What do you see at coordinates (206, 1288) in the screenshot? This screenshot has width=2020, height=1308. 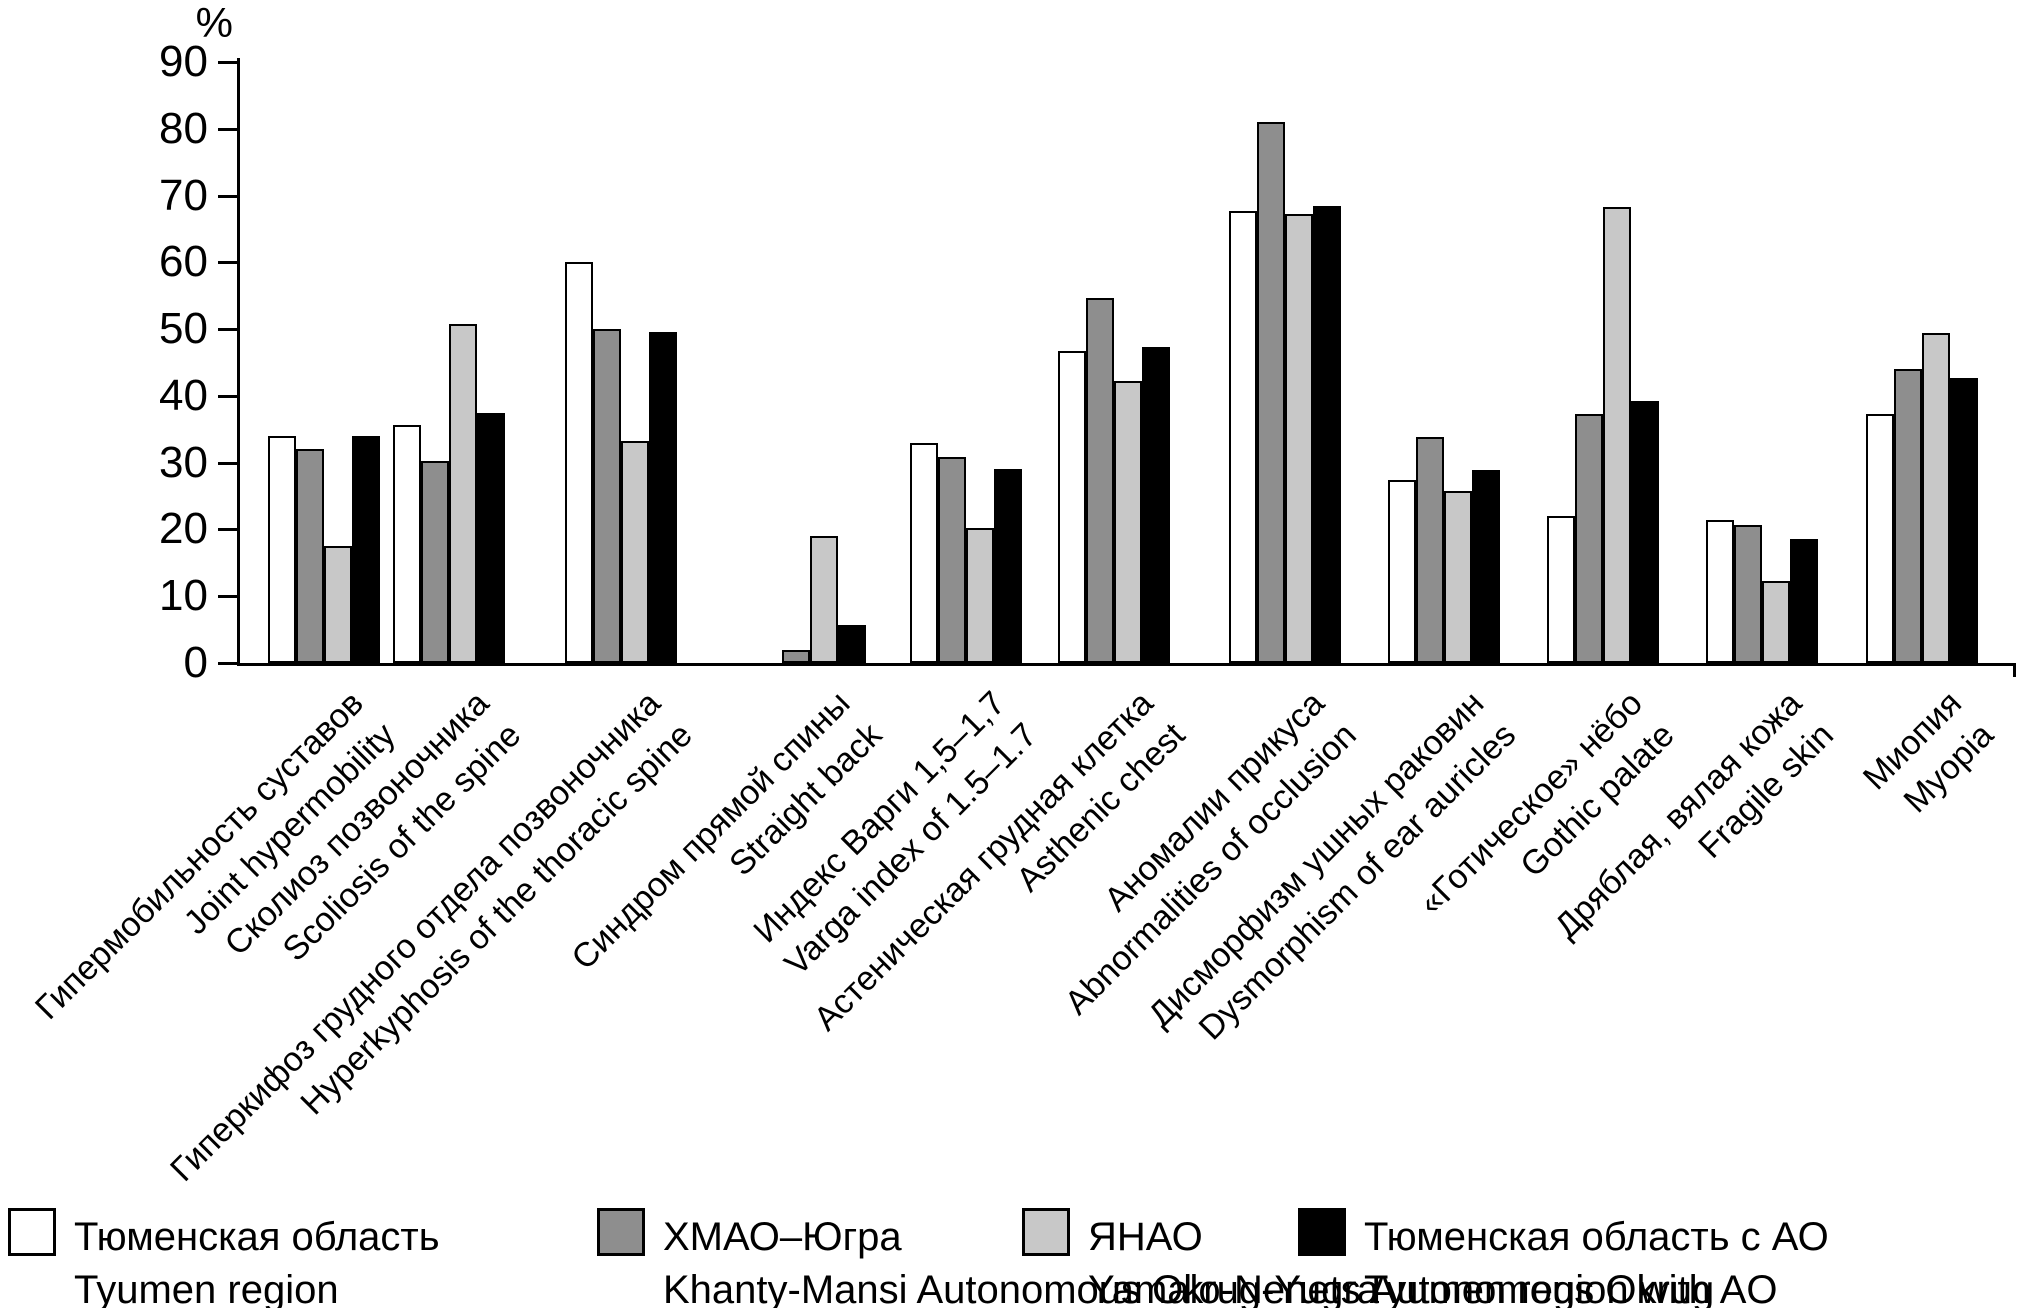 I see `legend-label-en: Tyumen region` at bounding box center [206, 1288].